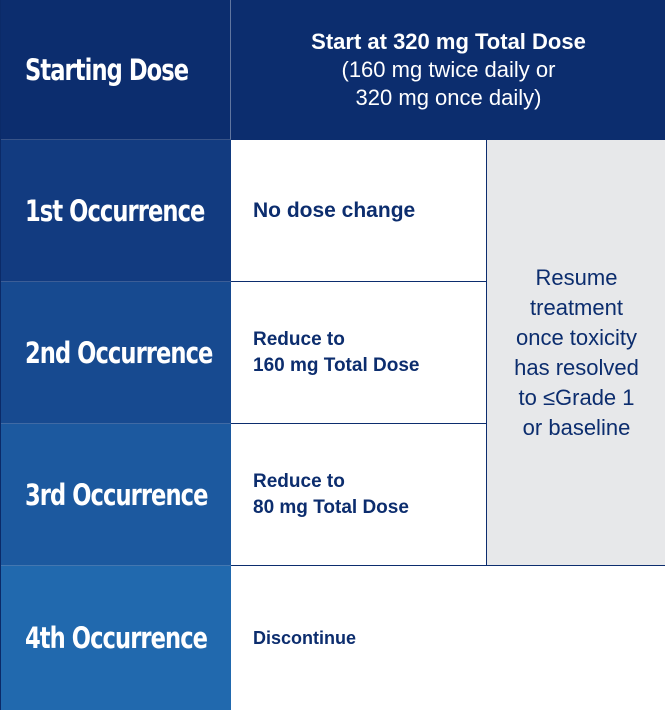  Describe the element at coordinates (331, 507) in the screenshot. I see `action-text-line-2: 80 mg Total Dose` at that location.